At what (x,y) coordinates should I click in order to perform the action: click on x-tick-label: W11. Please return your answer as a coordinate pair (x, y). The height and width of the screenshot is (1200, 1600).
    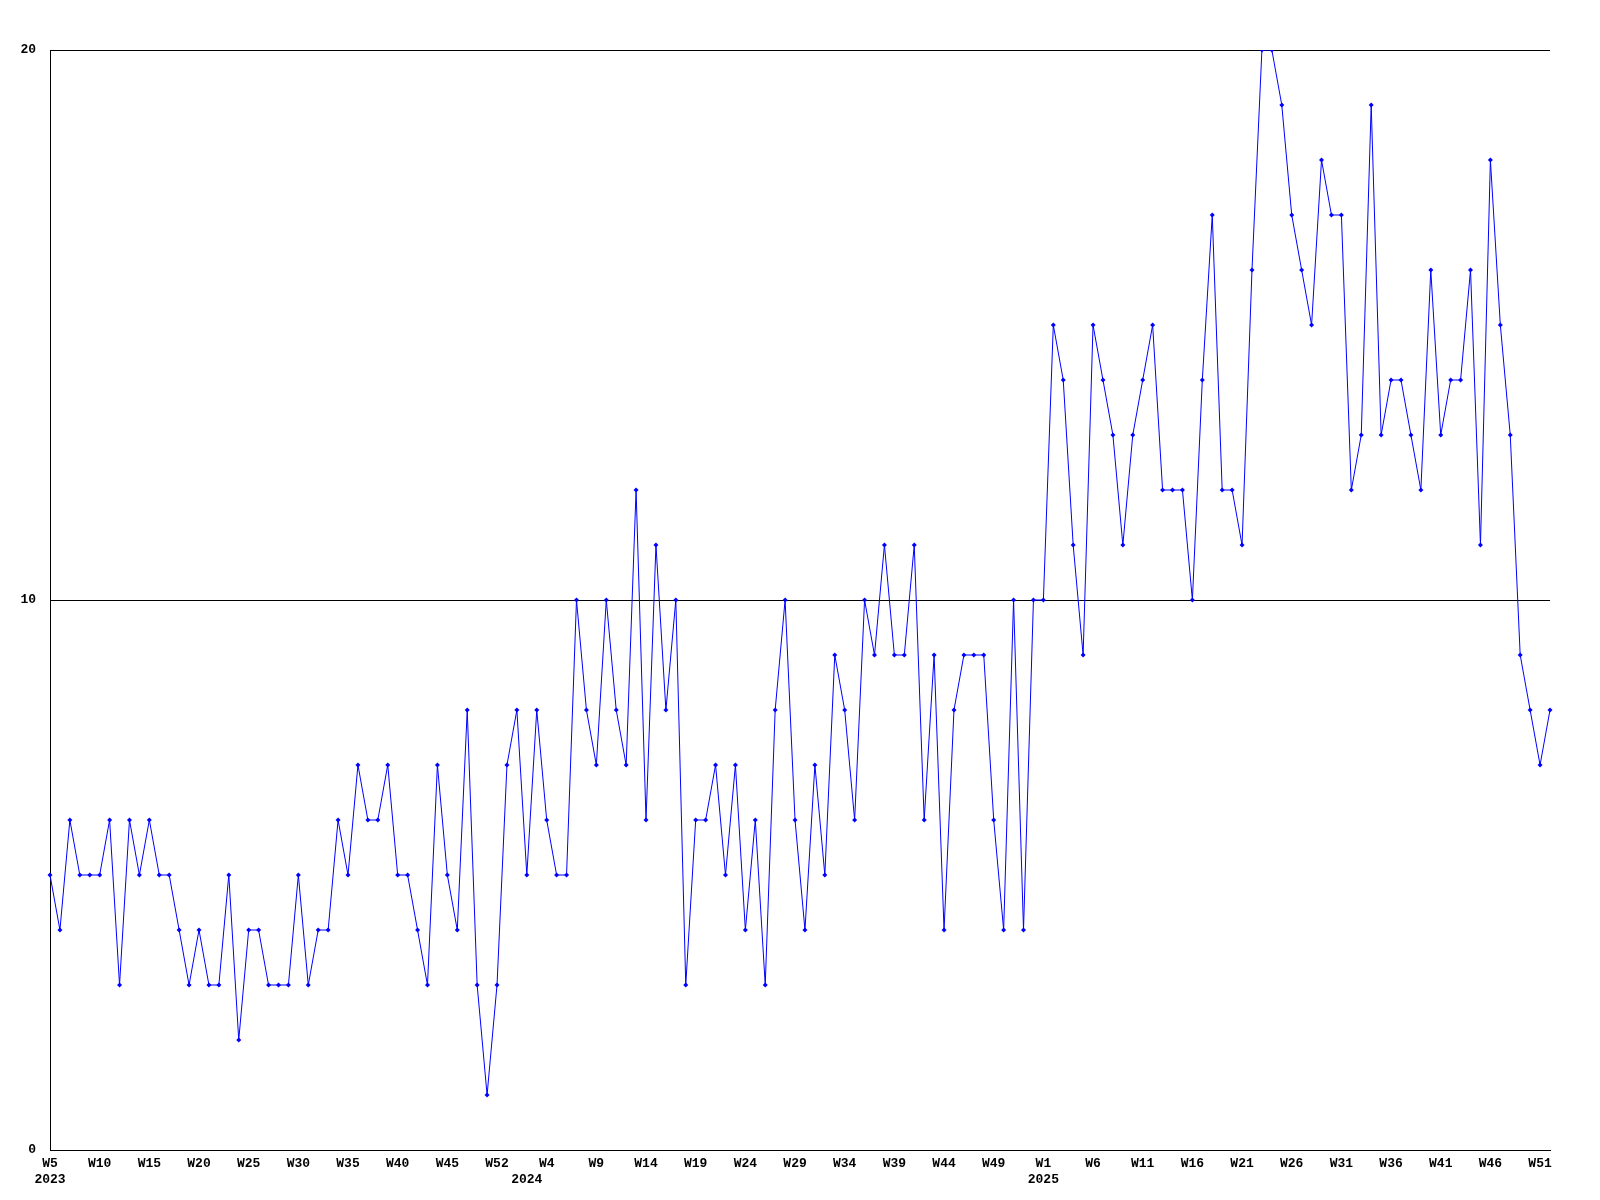
    Looking at the image, I should click on (1143, 1164).